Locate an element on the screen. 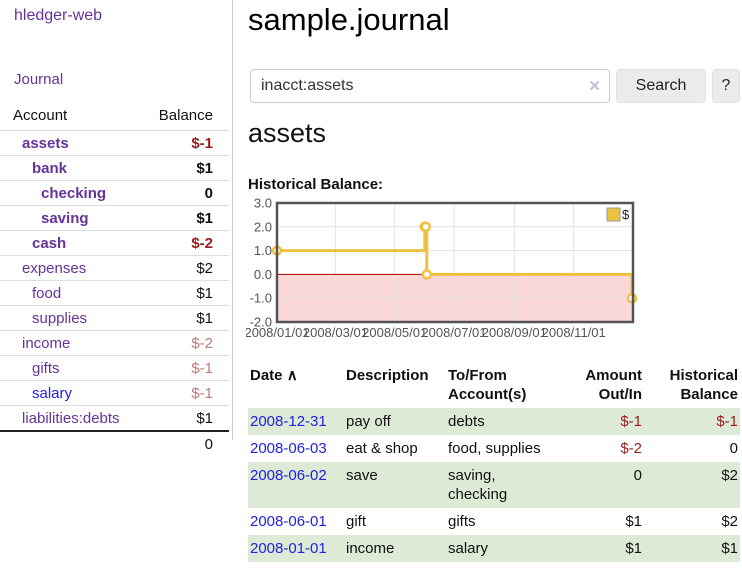 The image size is (742, 582). transaction-description: eat & shop is located at coordinates (382, 448).